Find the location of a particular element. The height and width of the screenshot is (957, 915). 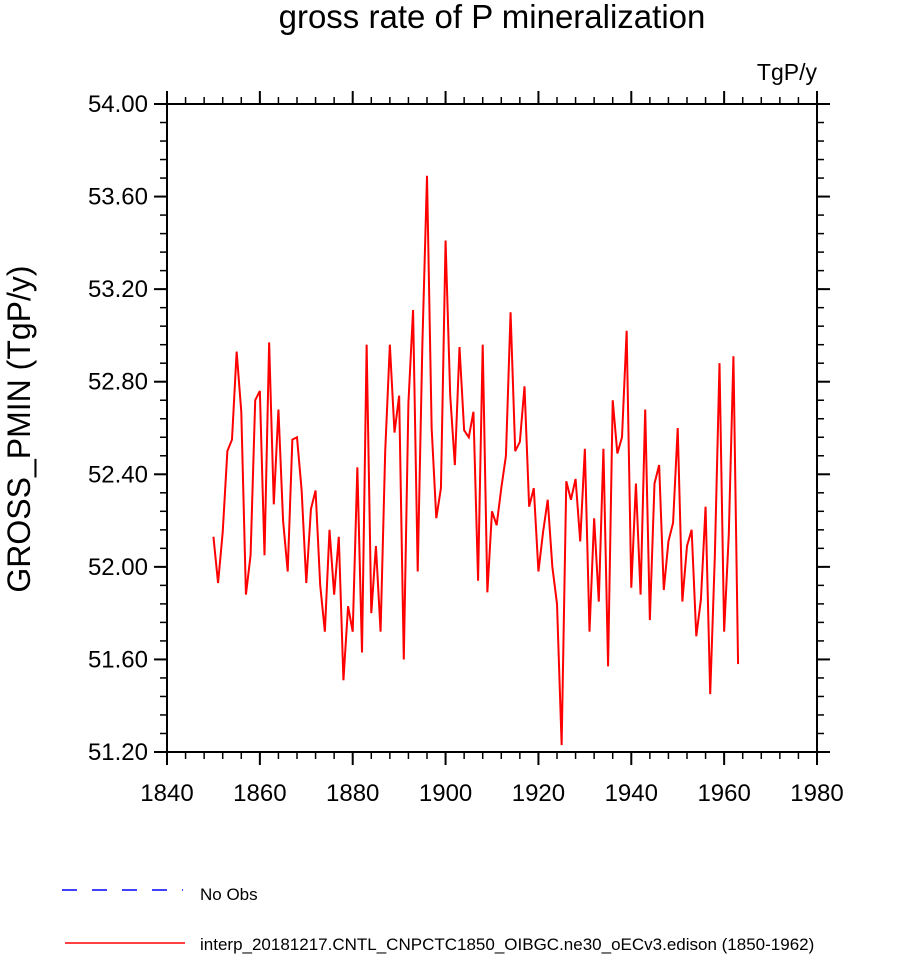

x-tick-label: 1960 is located at coordinates (723, 793).